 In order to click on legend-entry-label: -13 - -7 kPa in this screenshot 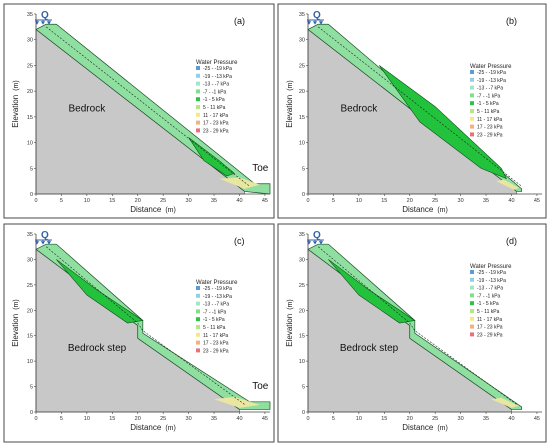, I will do `click(216, 85)`.